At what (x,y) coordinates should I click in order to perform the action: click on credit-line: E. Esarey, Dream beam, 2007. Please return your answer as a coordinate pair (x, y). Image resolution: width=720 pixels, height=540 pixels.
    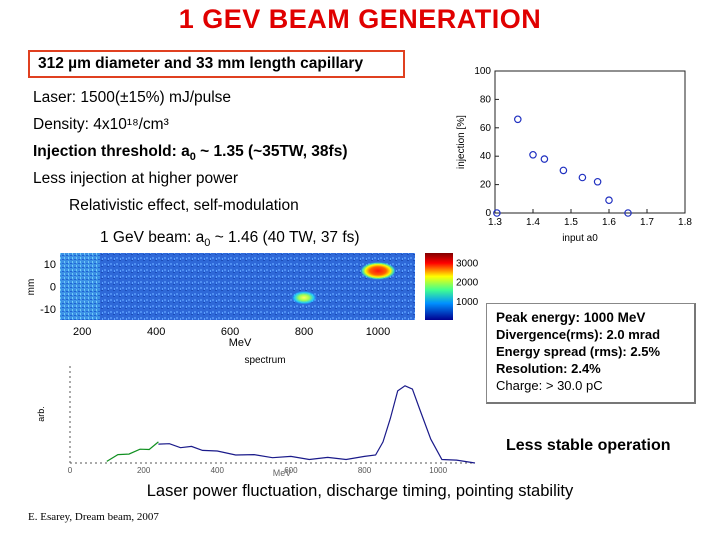
    Looking at the image, I should click on (93, 517).